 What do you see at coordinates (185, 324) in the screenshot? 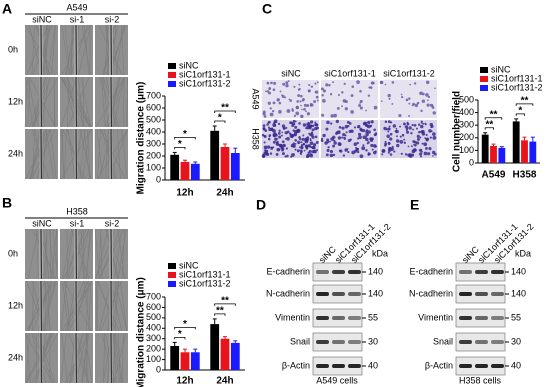
I see `significance-label: *` at bounding box center [185, 324].